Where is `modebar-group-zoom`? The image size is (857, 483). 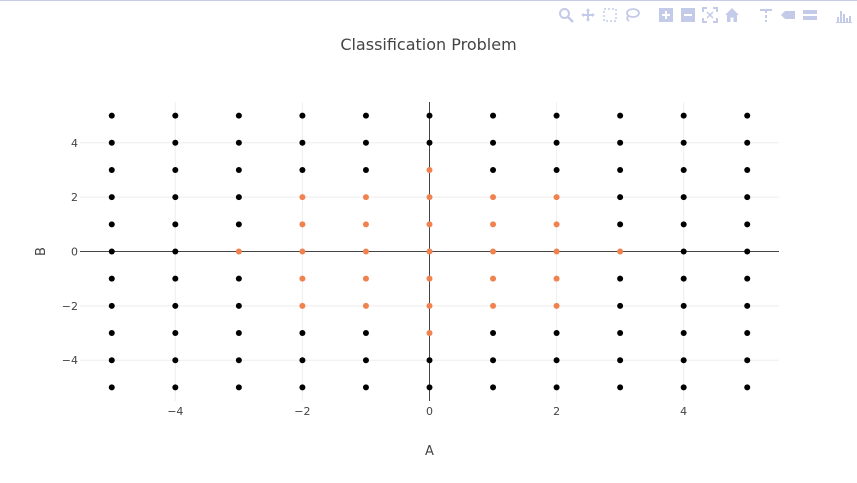
modebar-group-zoom is located at coordinates (599, 15).